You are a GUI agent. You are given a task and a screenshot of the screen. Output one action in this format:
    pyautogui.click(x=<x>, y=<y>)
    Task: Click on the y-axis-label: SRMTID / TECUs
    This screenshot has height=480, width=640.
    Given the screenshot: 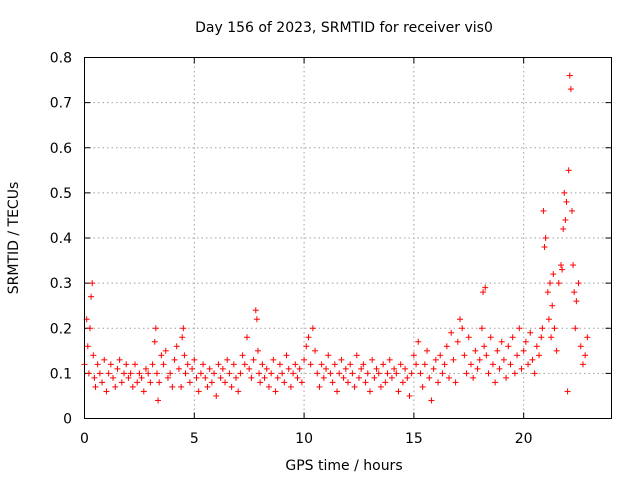 What is the action you would take?
    pyautogui.click(x=14, y=238)
    